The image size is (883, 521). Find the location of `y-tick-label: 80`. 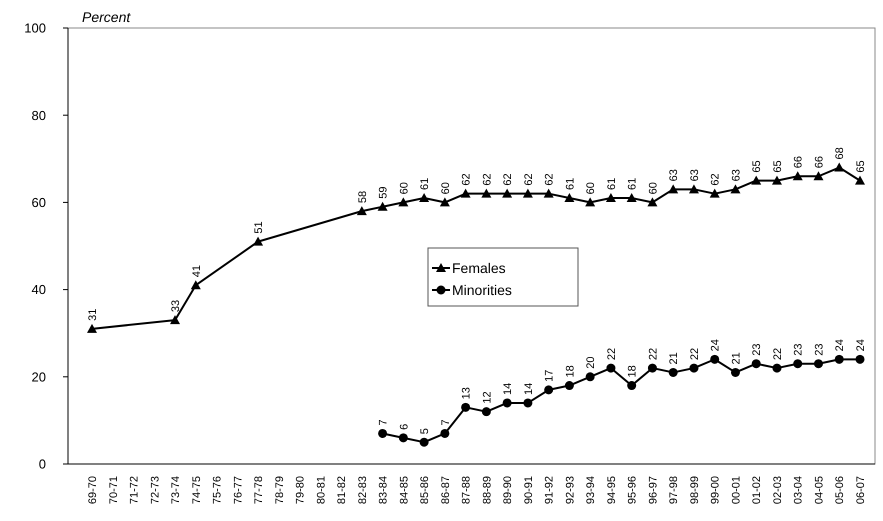

y-tick-label: 80 is located at coordinates (39, 115).